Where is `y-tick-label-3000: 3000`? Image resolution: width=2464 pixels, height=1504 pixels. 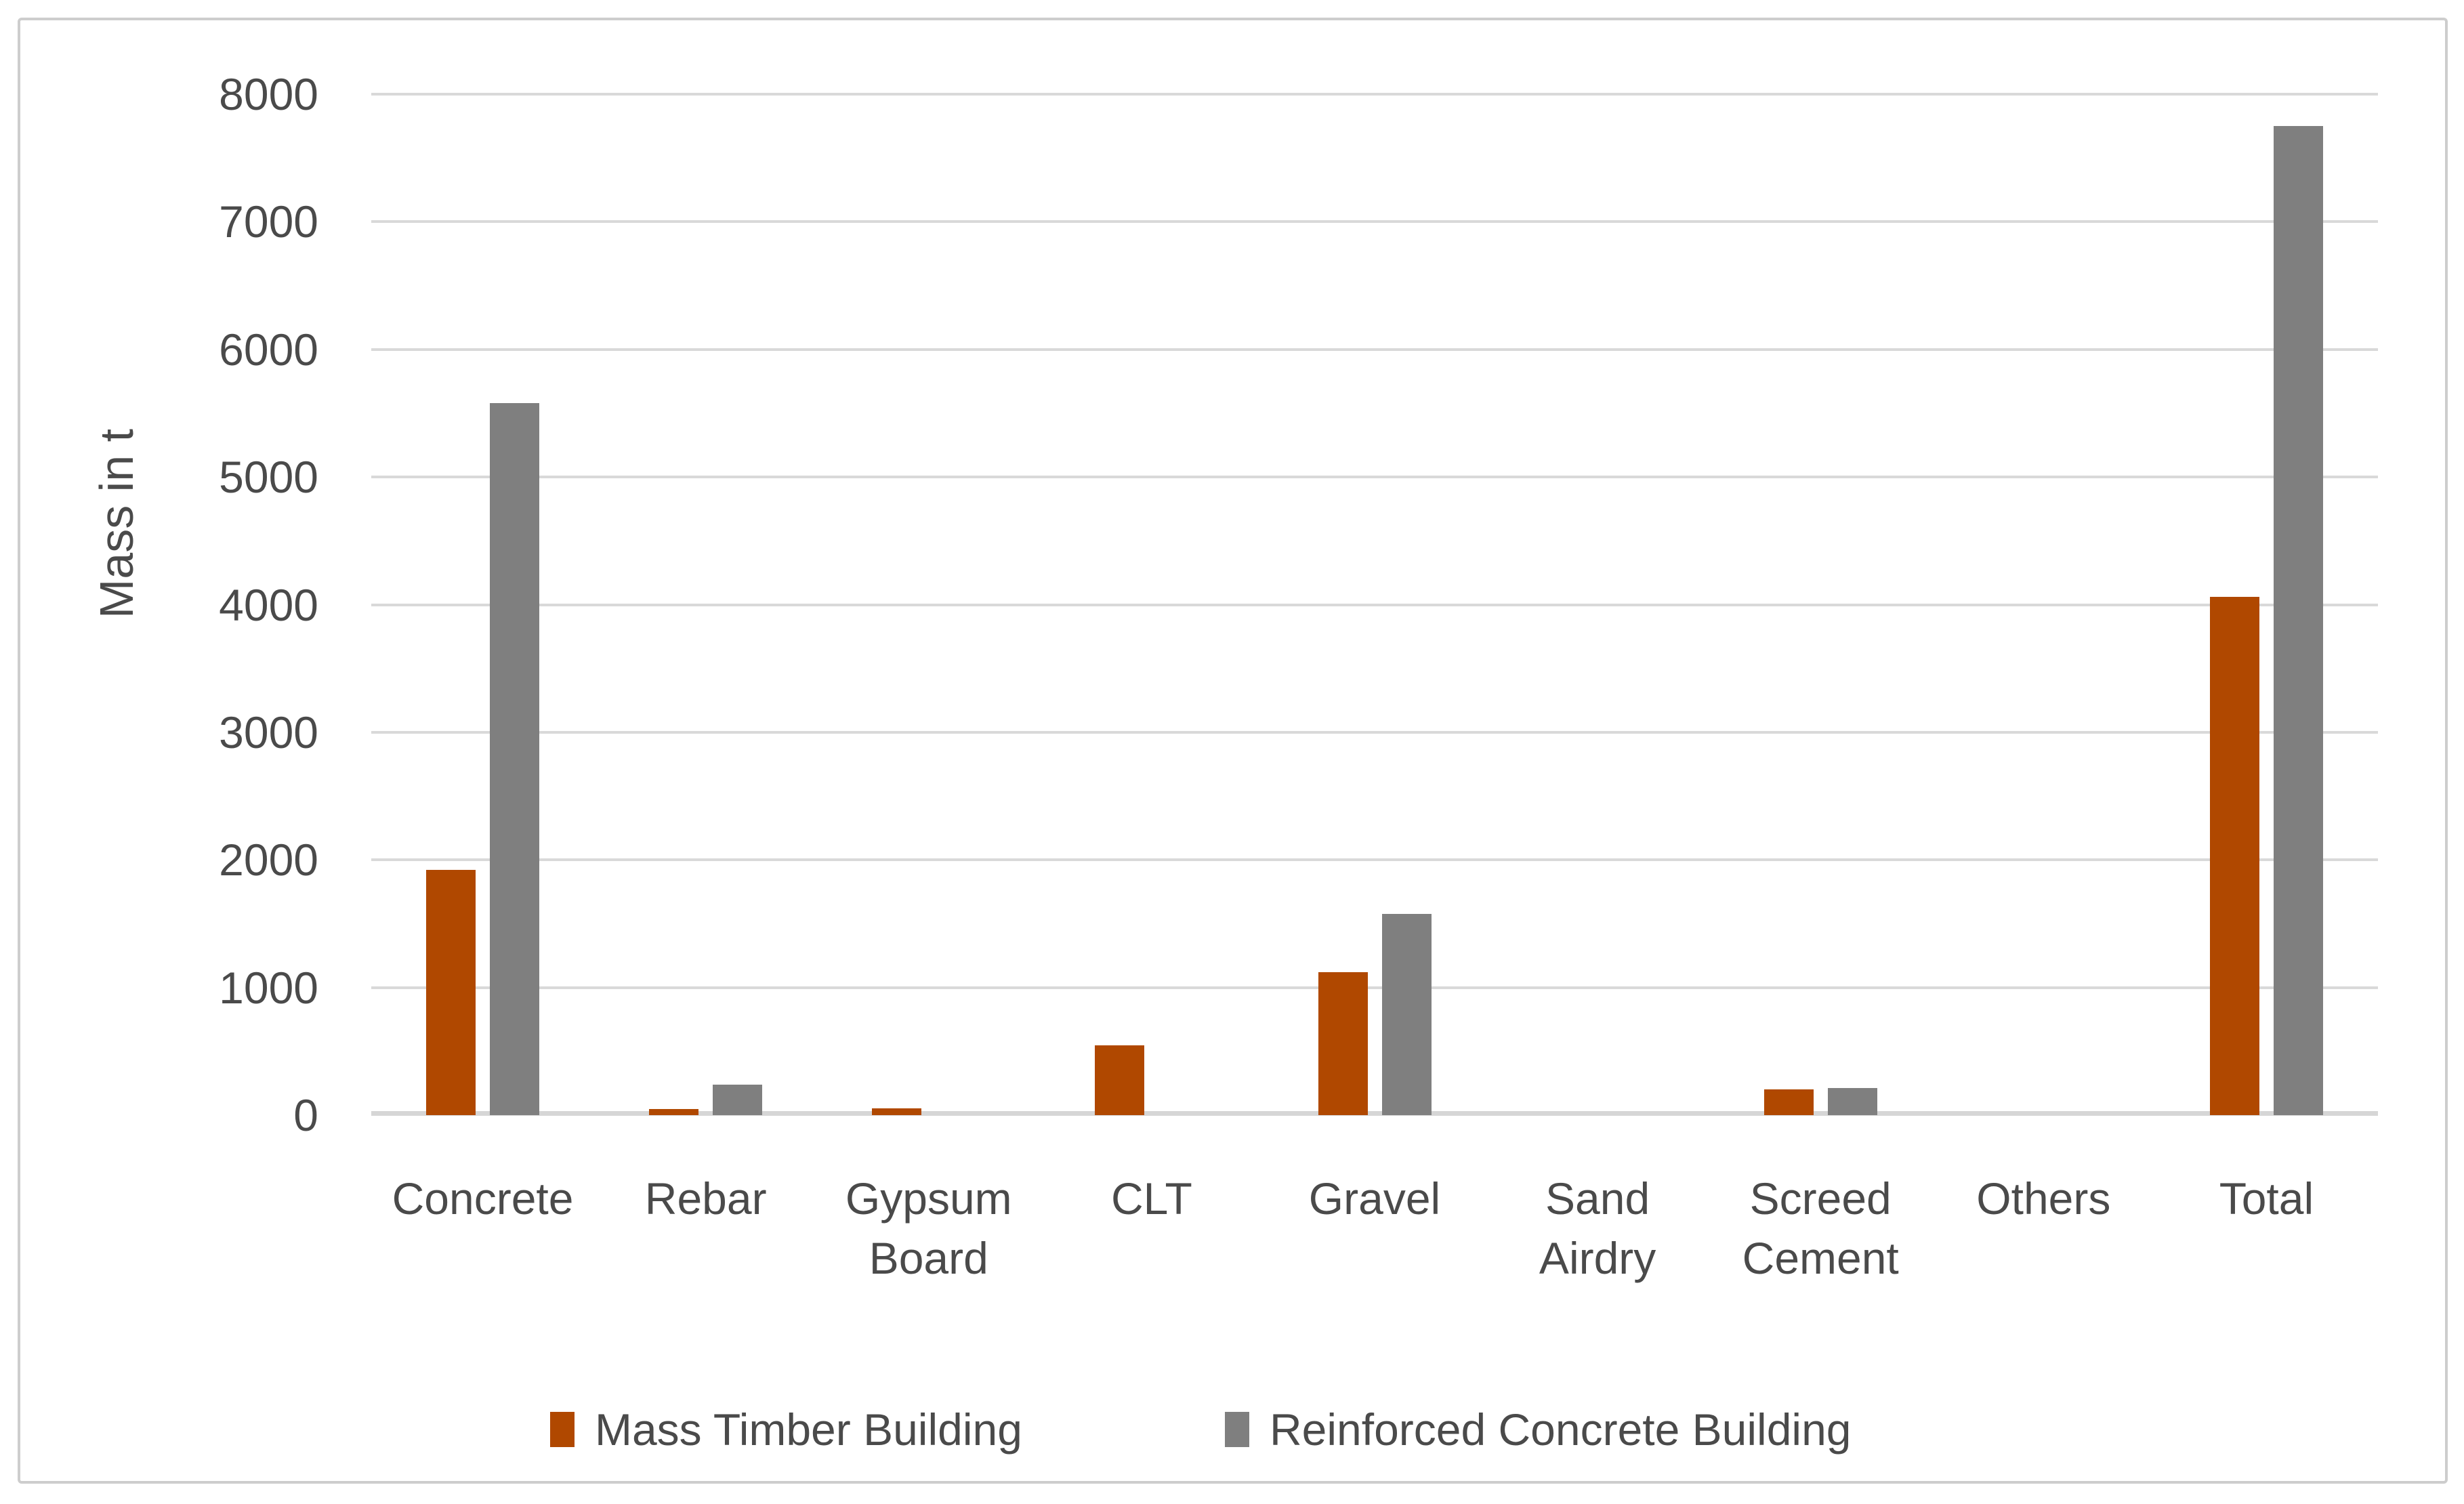 y-tick-label-3000: 3000 is located at coordinates (268, 732).